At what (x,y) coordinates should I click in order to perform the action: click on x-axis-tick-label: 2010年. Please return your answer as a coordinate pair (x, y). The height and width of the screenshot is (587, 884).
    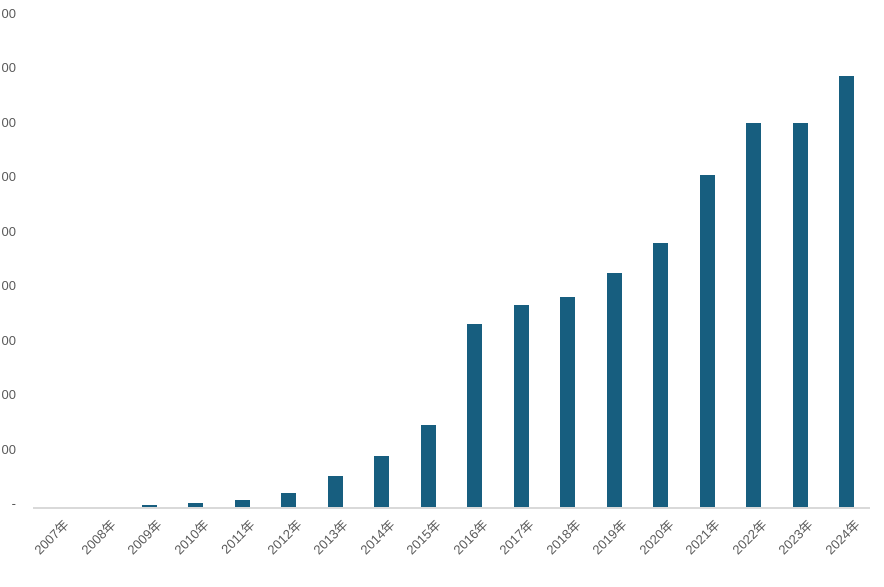
    Looking at the image, I should click on (191, 537).